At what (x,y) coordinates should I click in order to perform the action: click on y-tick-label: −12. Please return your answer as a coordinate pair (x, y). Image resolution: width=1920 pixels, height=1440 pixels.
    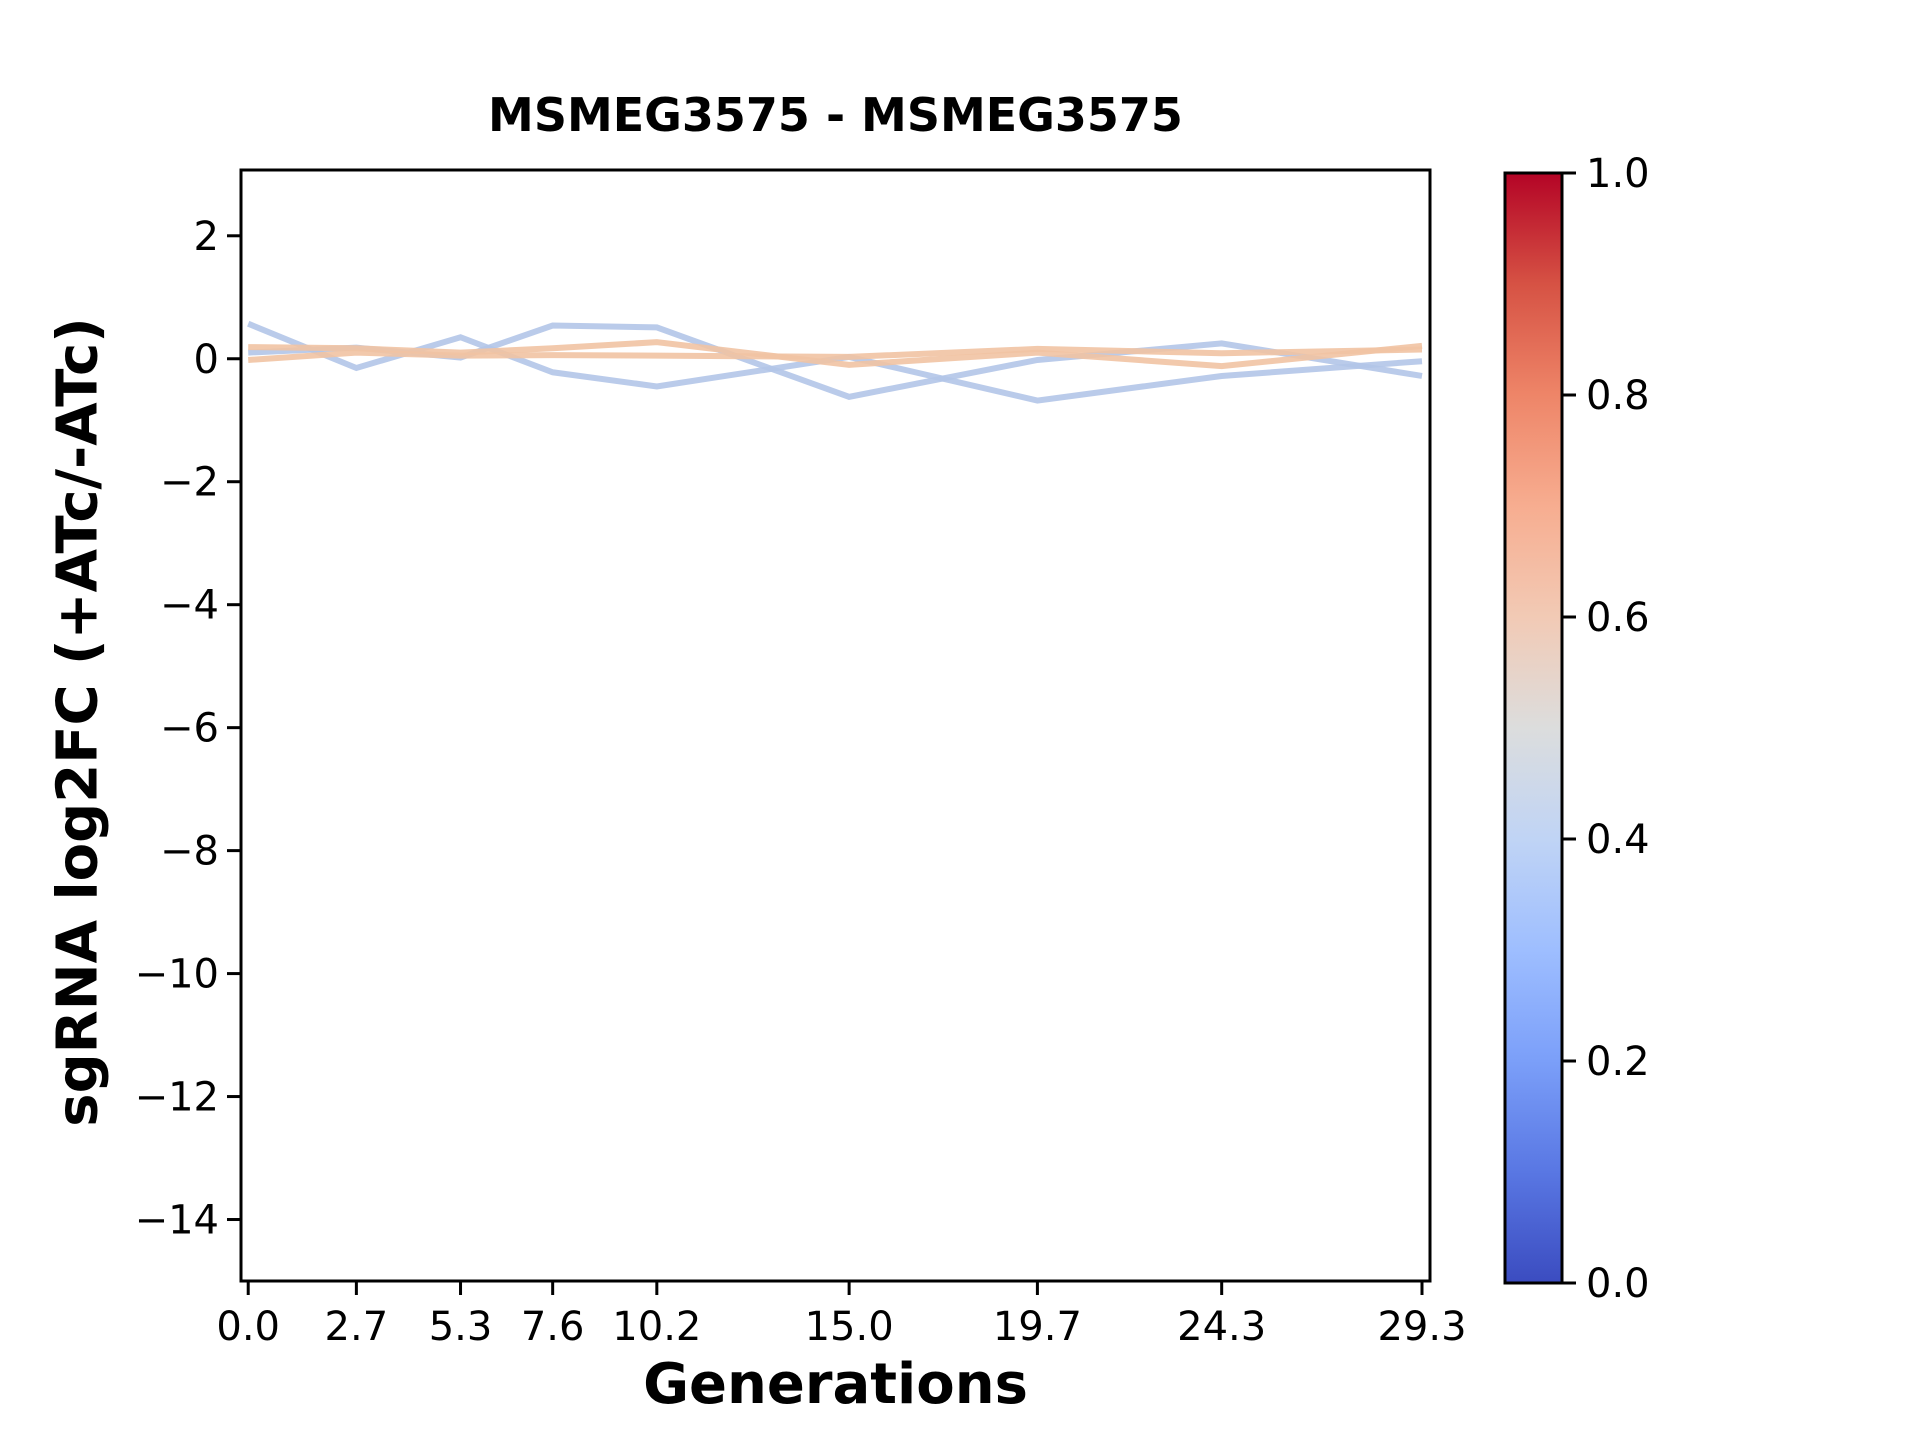
    Looking at the image, I should click on (177, 1098).